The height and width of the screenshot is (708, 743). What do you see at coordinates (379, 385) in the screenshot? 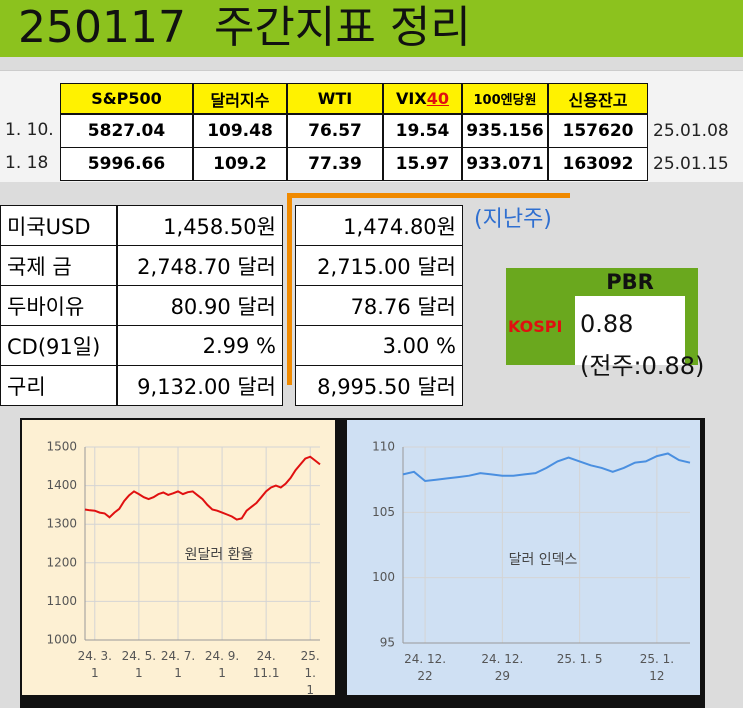
I see `cell: 8,995.50 달러` at bounding box center [379, 385].